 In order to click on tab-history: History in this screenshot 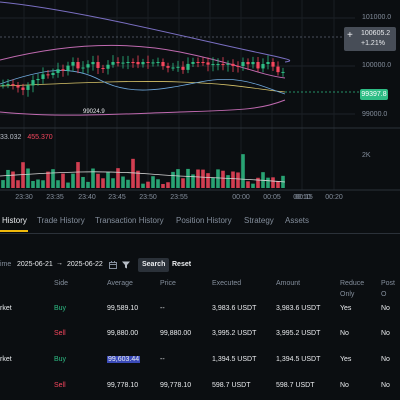, I will do `click(14, 220)`.